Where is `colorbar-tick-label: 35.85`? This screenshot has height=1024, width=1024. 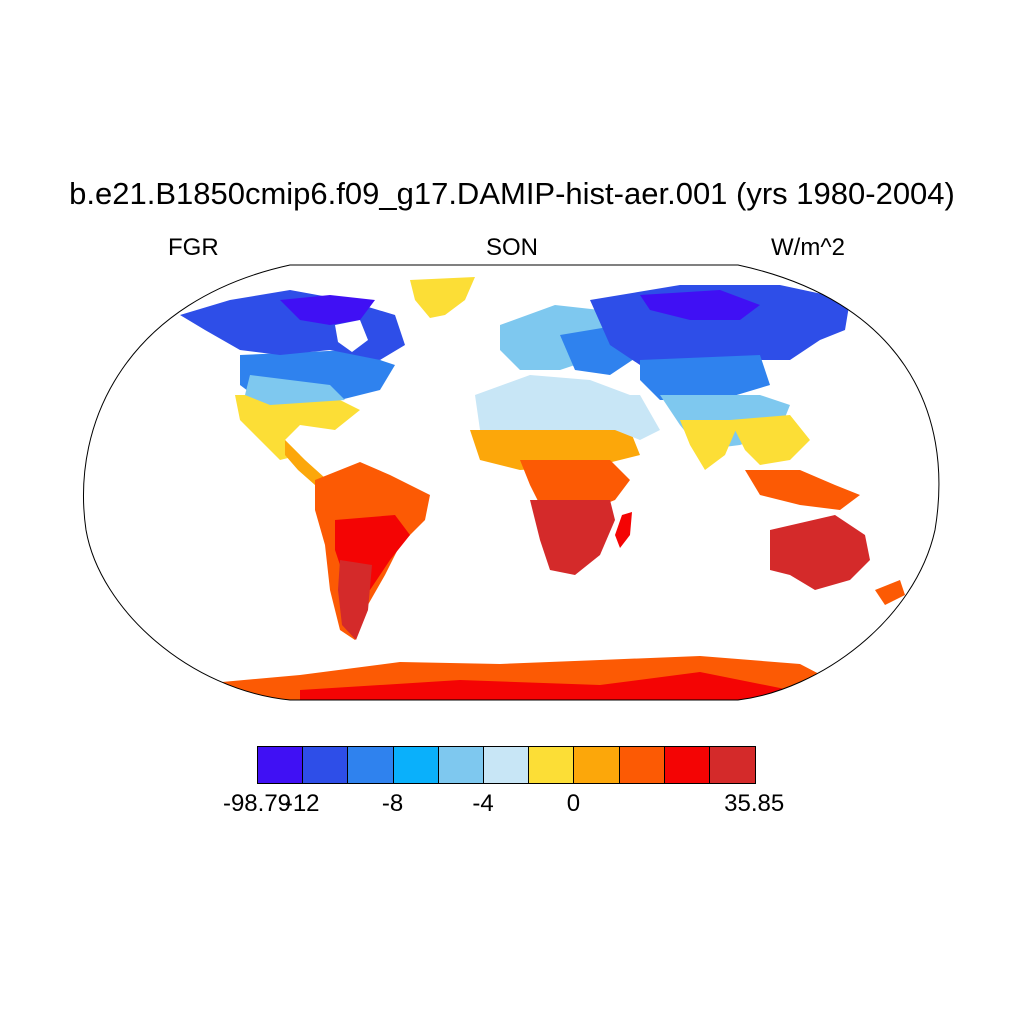
colorbar-tick-label: 35.85 is located at coordinates (754, 803).